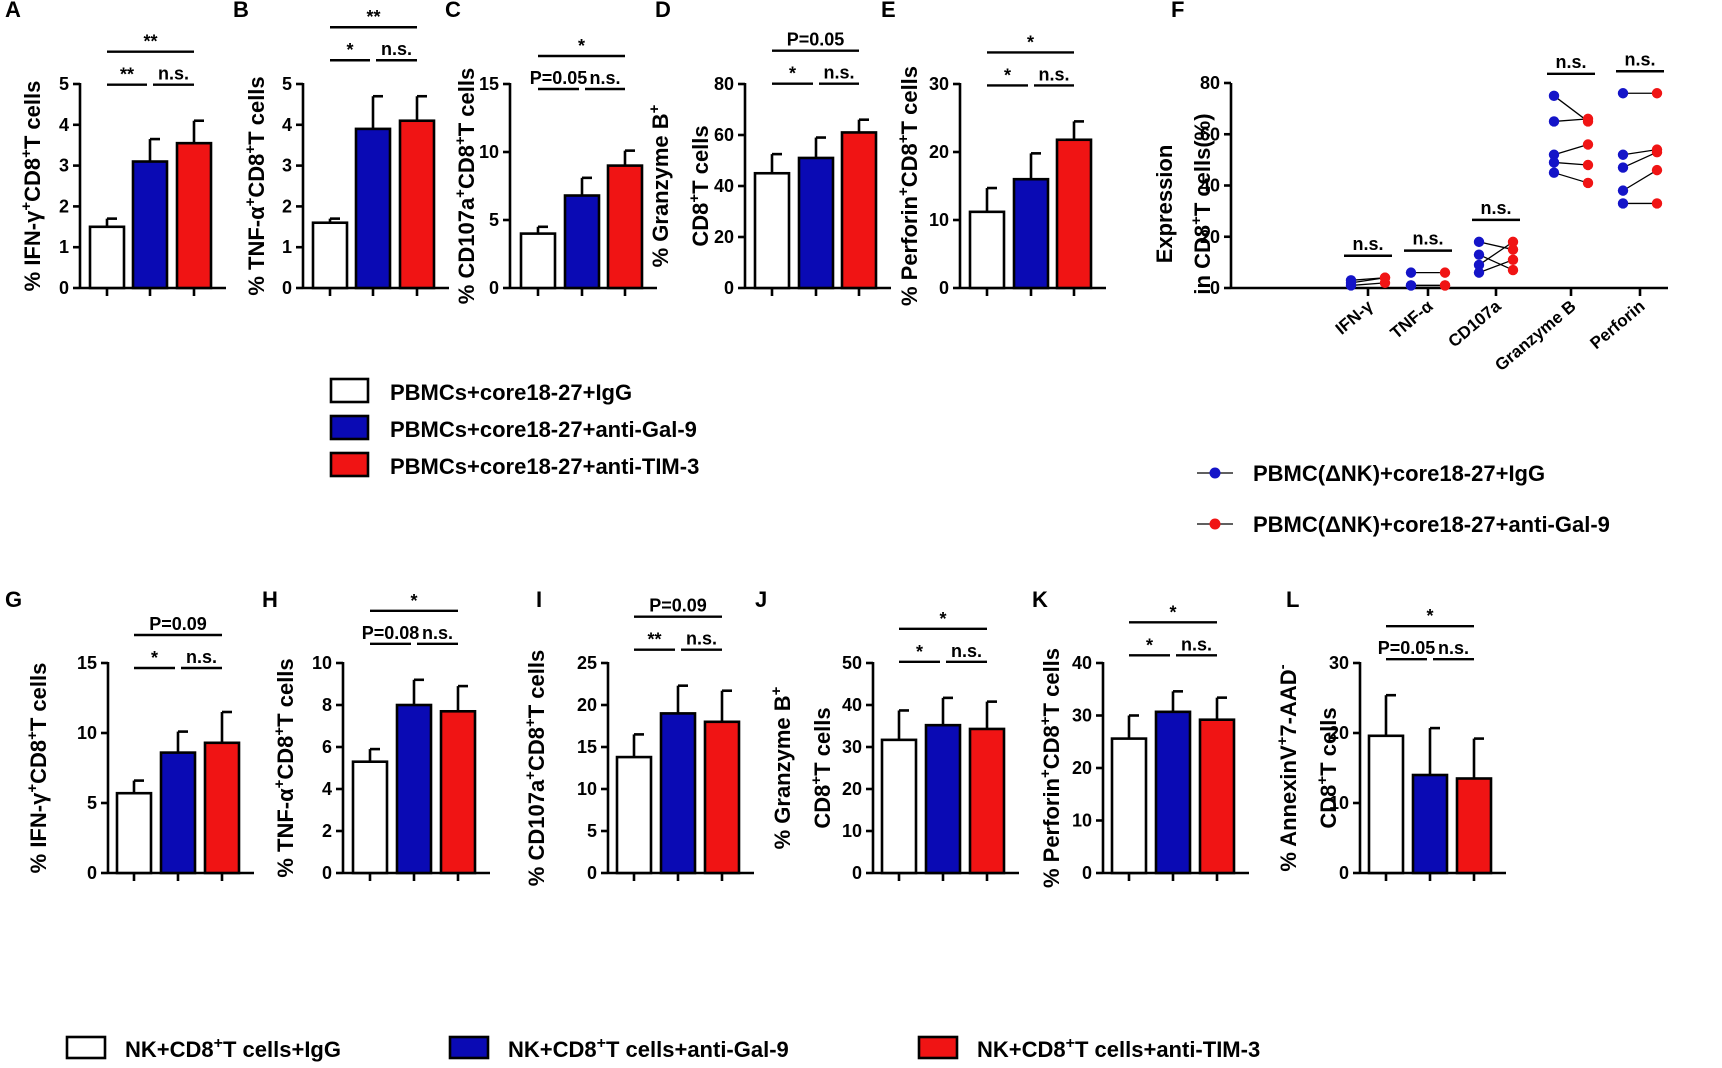  What do you see at coordinates (660, 190) in the screenshot?
I see `label-part: % Granzyme B` at bounding box center [660, 190].